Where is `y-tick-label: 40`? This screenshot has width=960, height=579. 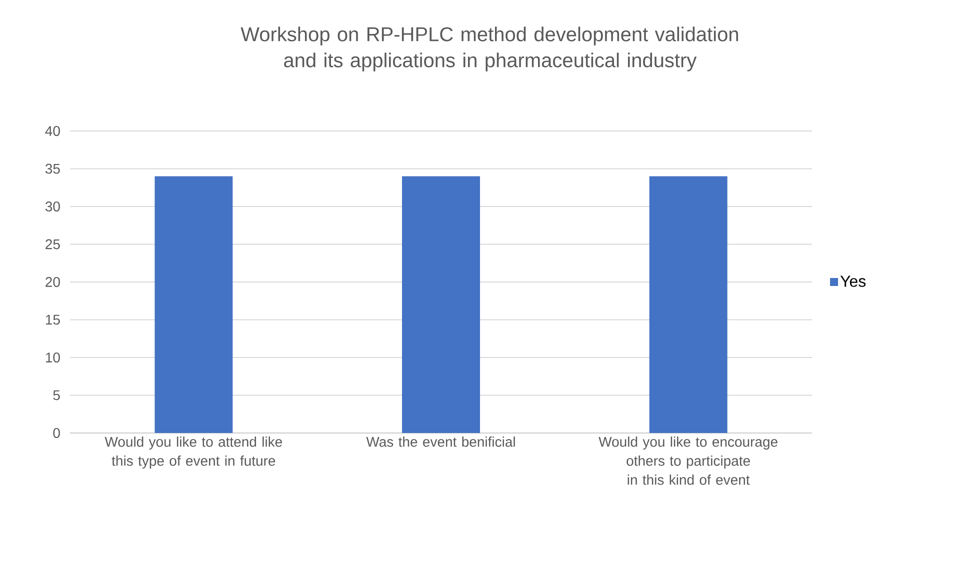
y-tick-label: 40 is located at coordinates (52, 131).